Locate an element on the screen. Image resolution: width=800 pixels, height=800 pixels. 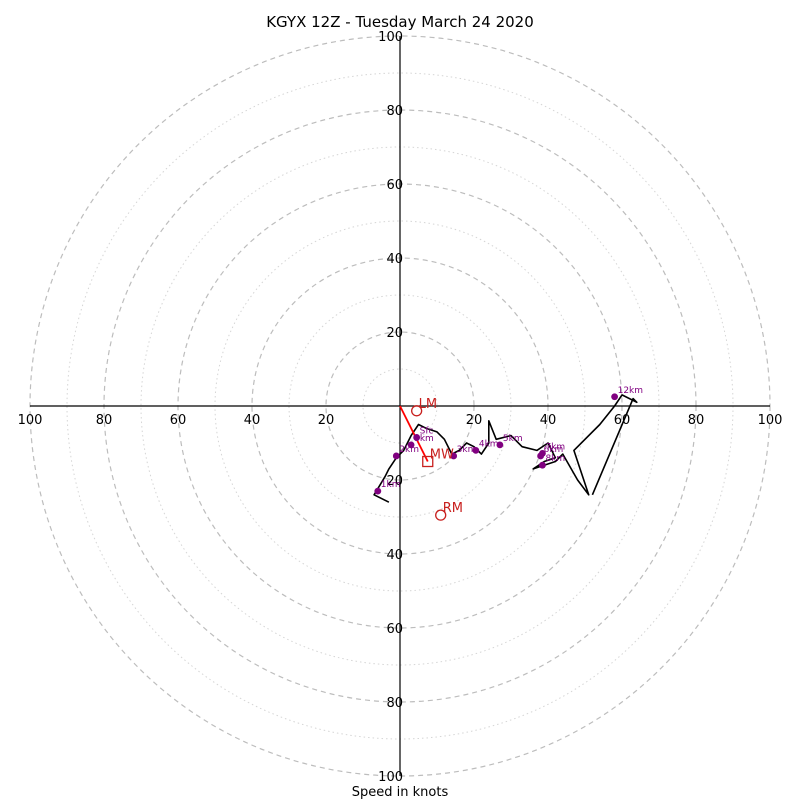
chart-title: KGYX 12Z - Tuesday March 24 2020 is located at coordinates (400, 22).